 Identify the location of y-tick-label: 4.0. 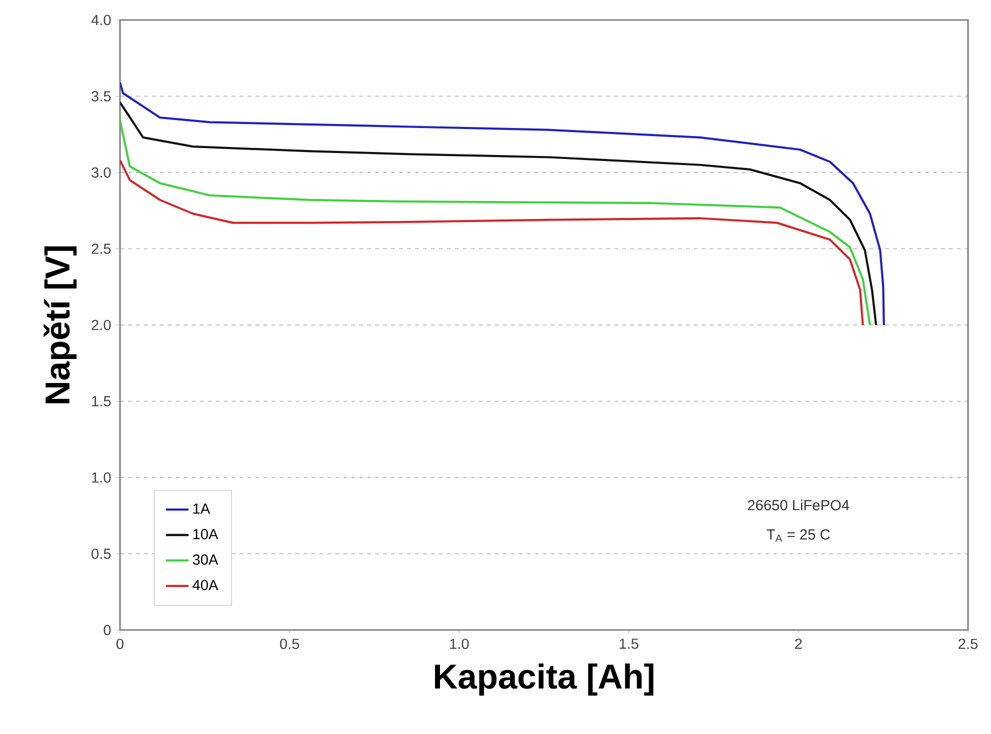
(101, 20).